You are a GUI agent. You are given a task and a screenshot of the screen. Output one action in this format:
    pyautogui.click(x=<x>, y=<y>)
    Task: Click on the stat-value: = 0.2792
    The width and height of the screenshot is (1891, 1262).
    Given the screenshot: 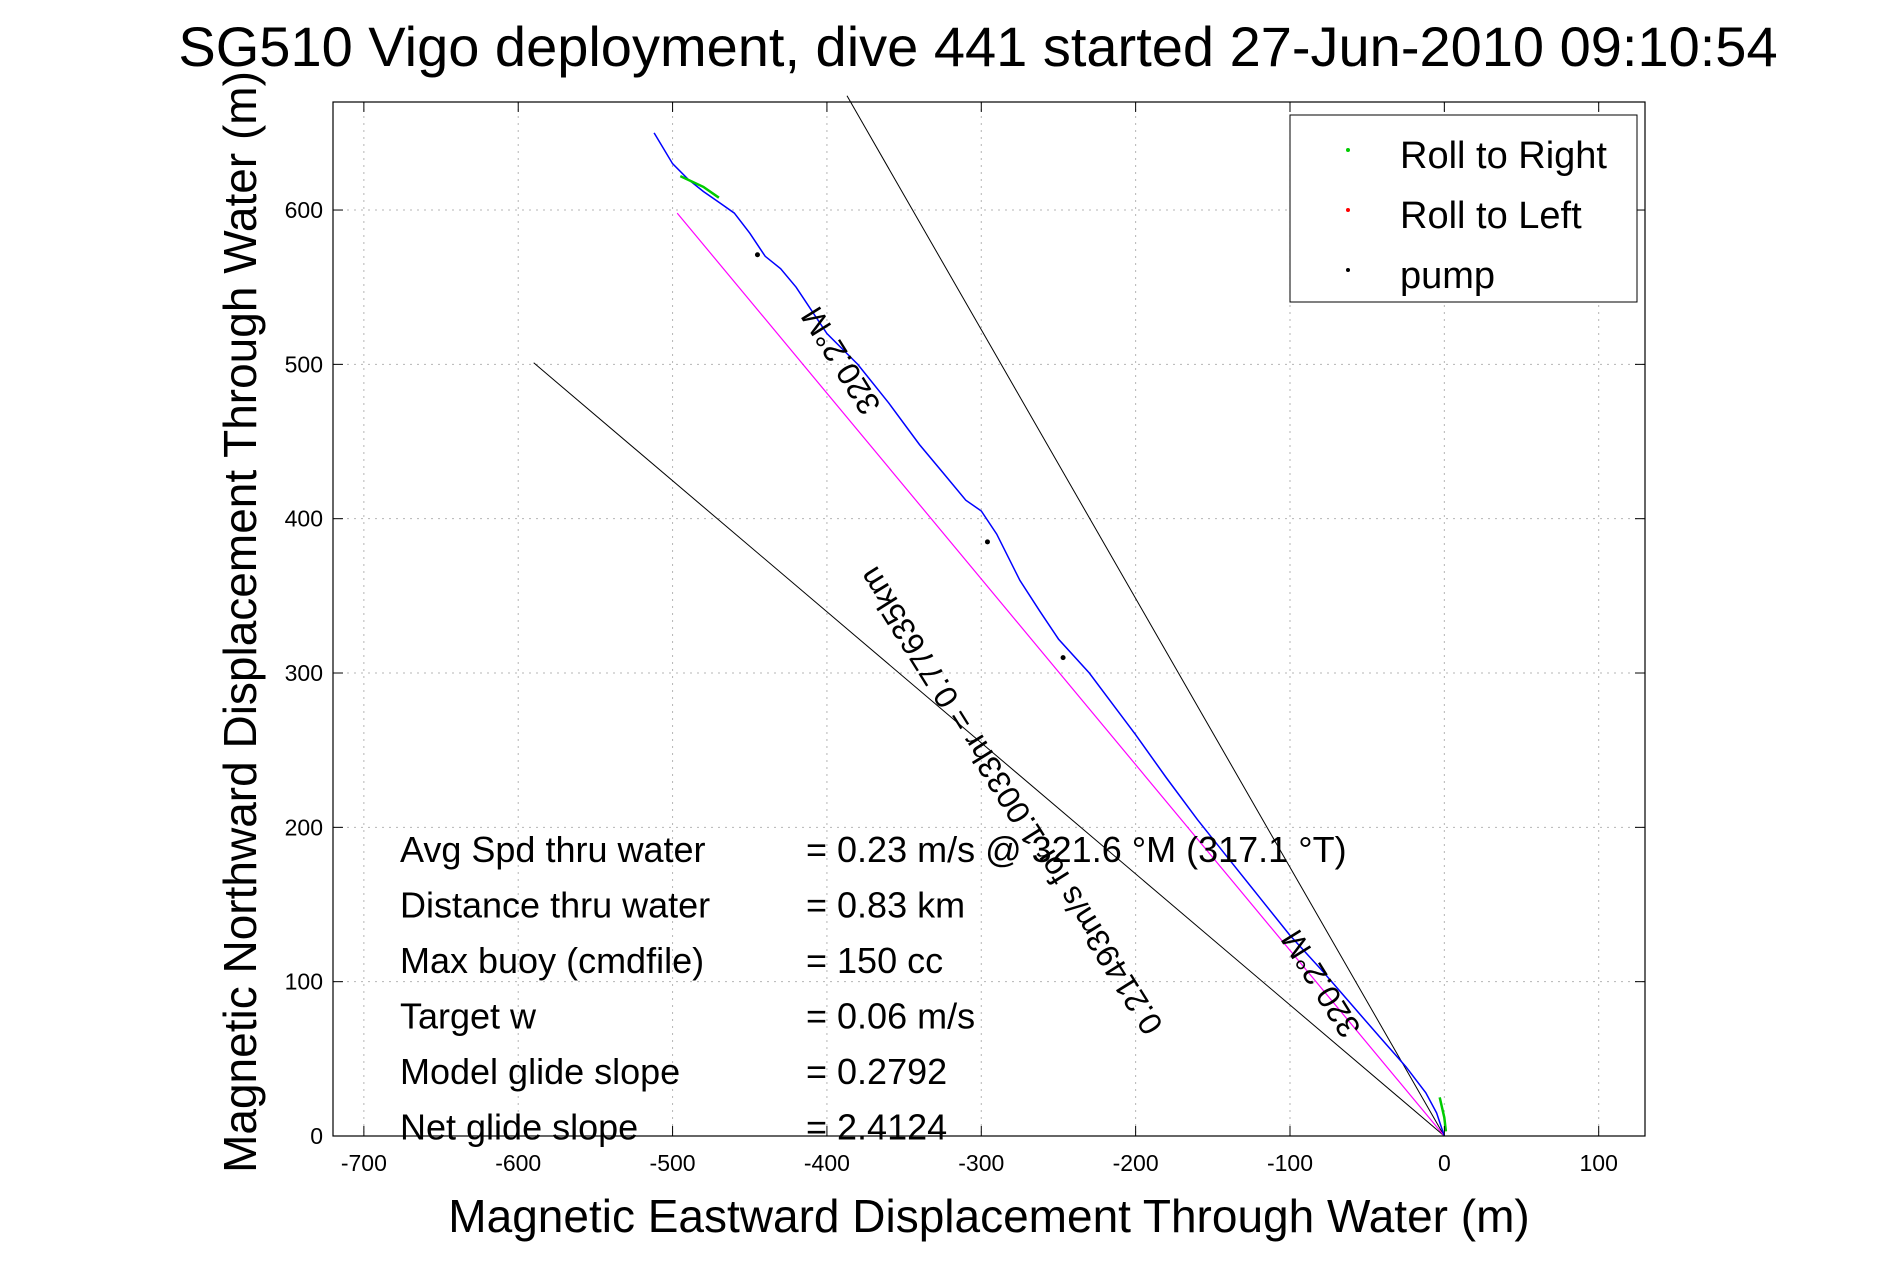 What is the action you would take?
    pyautogui.click(x=876, y=1071)
    